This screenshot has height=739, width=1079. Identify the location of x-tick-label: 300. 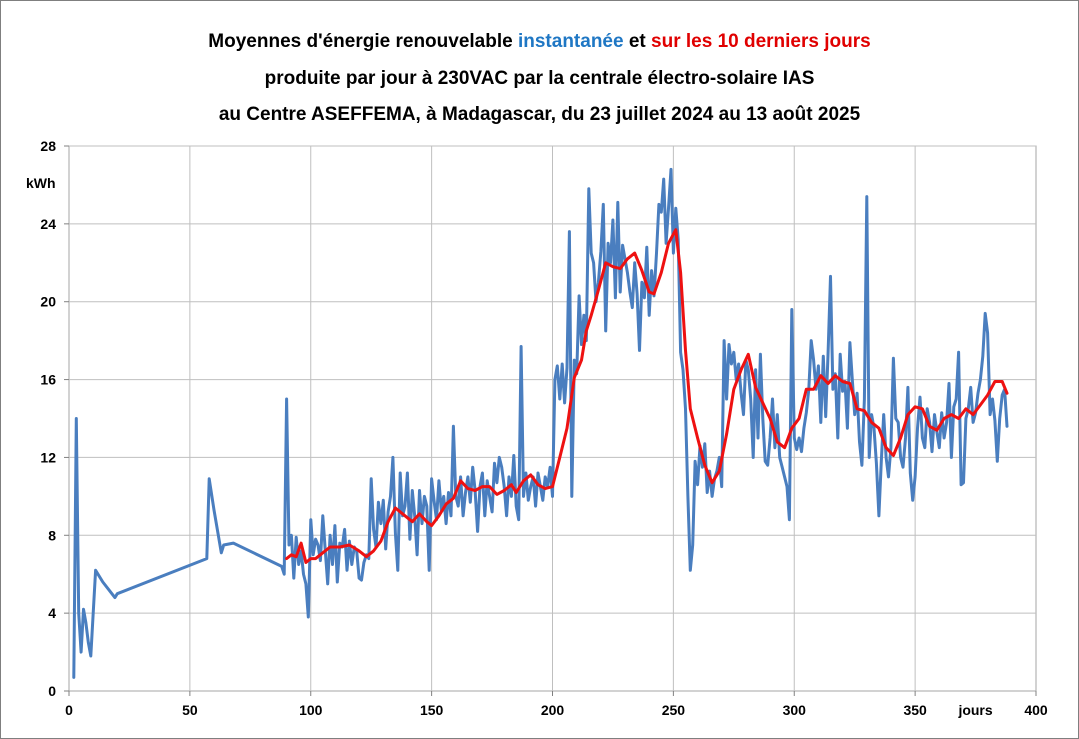
(795, 710).